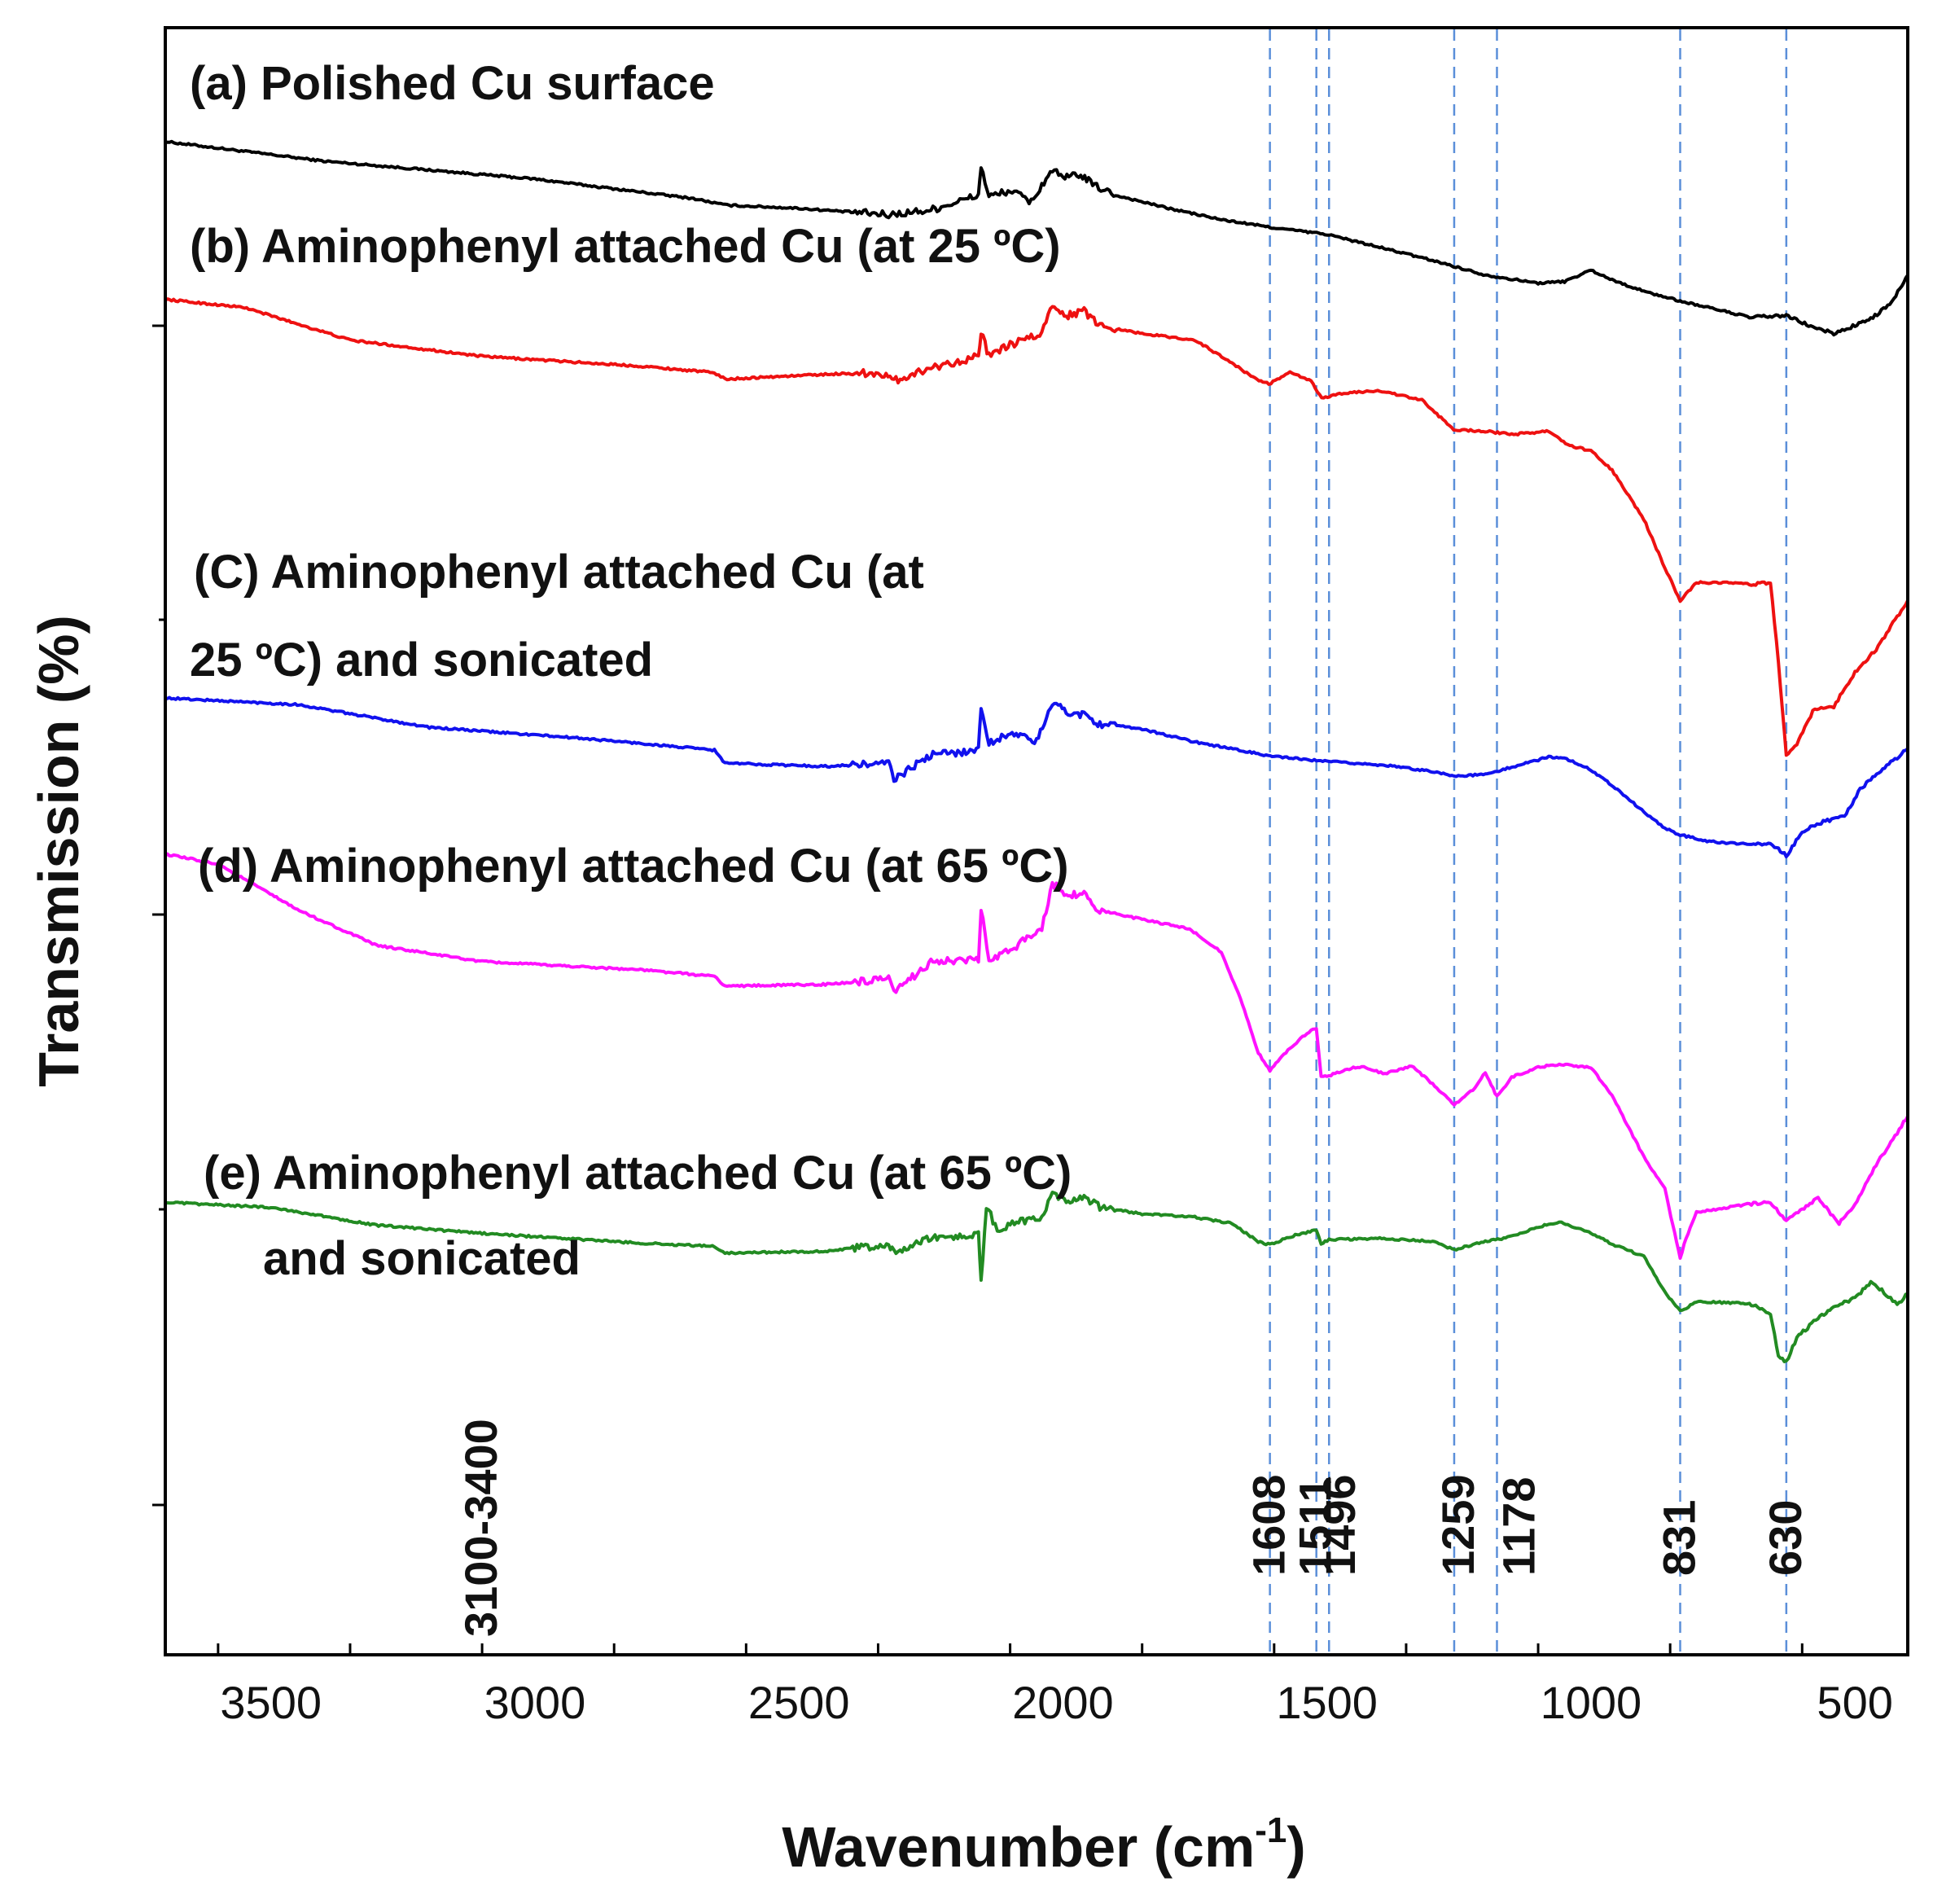 The width and height of the screenshot is (1933, 1904). Describe the element at coordinates (638, 1173) in the screenshot. I see `series-label-4-line-0: (e) Aminophenyl attached Cu (at 65 ºC)` at that location.